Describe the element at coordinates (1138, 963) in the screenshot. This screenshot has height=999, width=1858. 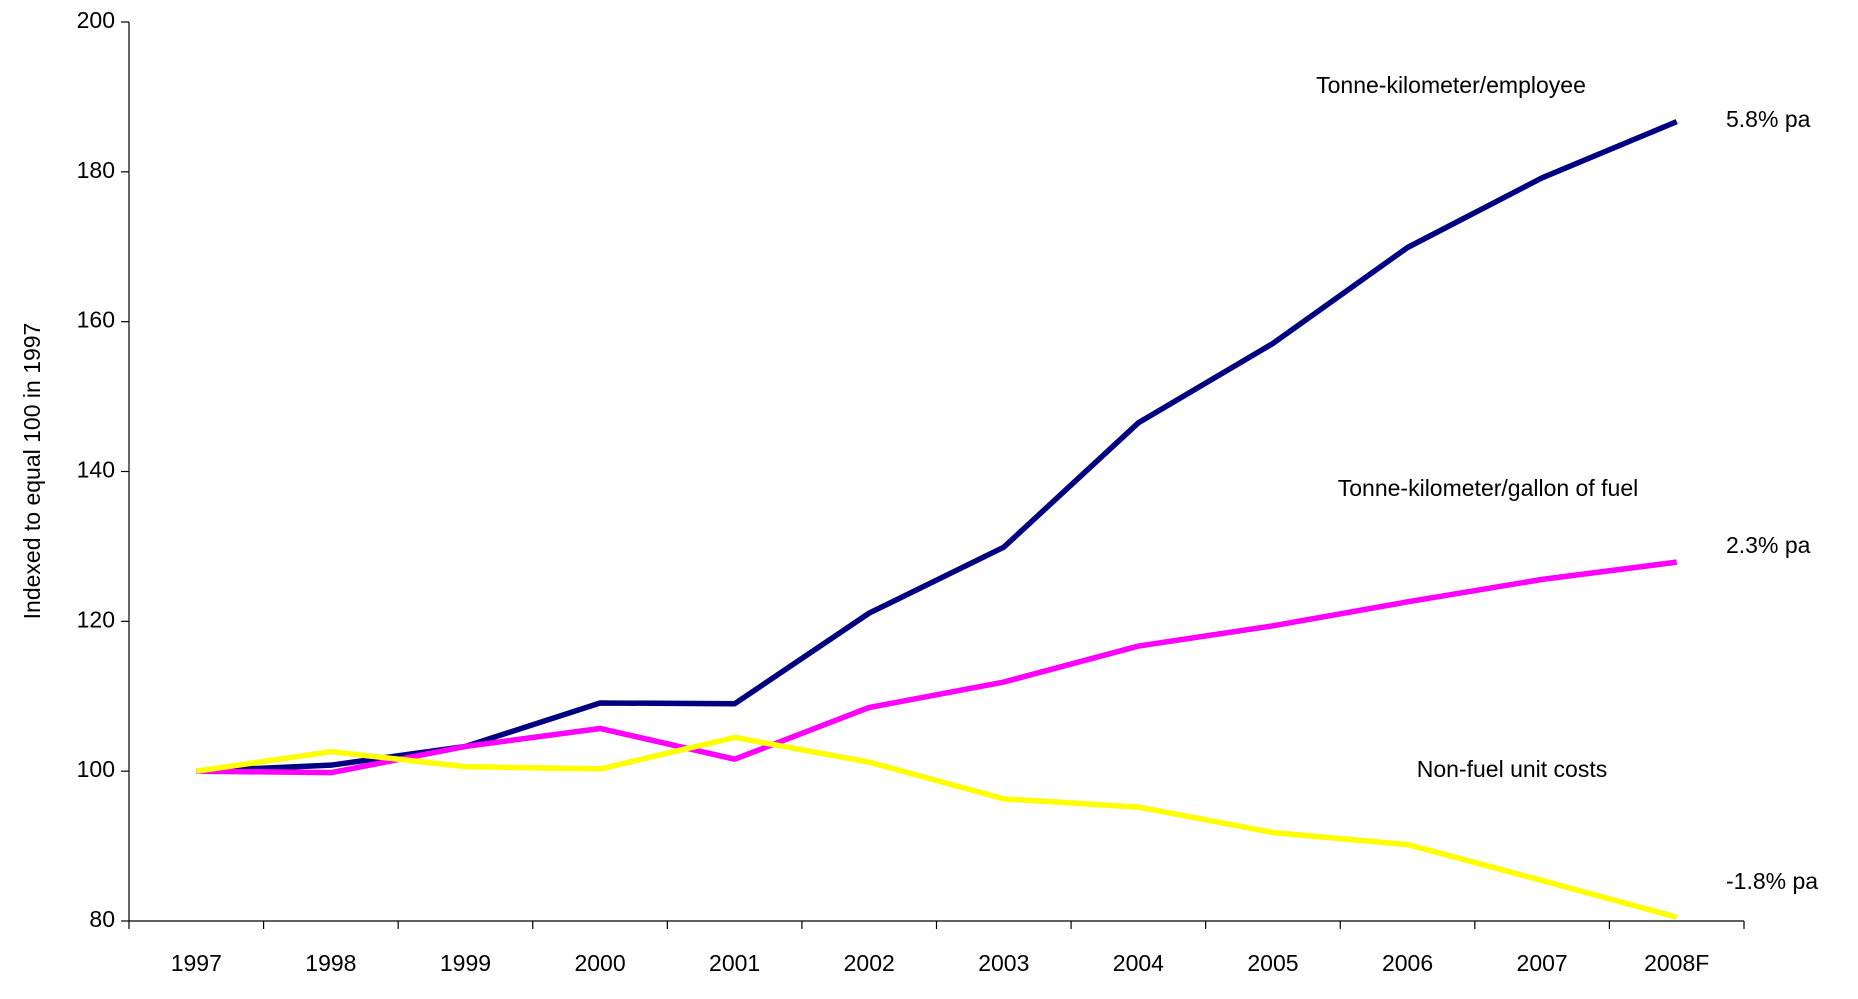
I see `x-tick-label: 2004` at that location.